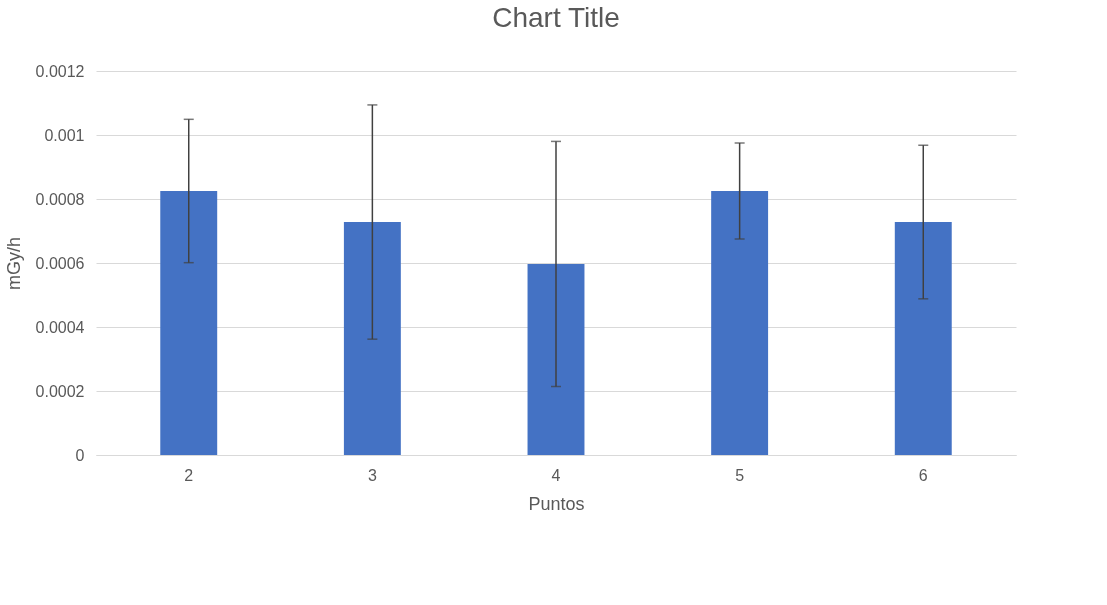  What do you see at coordinates (60, 263) in the screenshot?
I see `y-tick-label: 0.0006` at bounding box center [60, 263].